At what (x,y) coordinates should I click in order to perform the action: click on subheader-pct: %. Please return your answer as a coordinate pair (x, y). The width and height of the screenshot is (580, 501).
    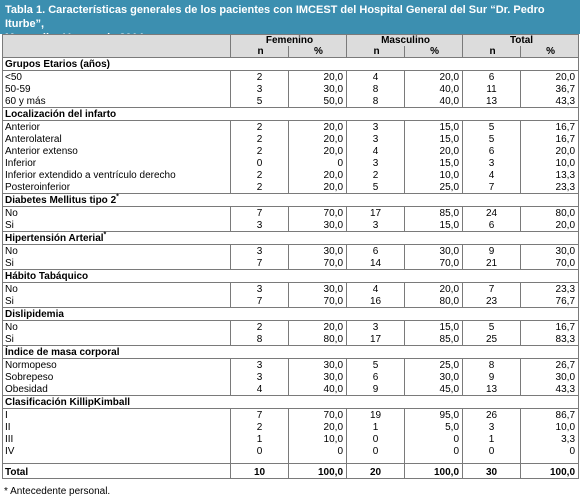
    Looking at the image, I should click on (434, 52).